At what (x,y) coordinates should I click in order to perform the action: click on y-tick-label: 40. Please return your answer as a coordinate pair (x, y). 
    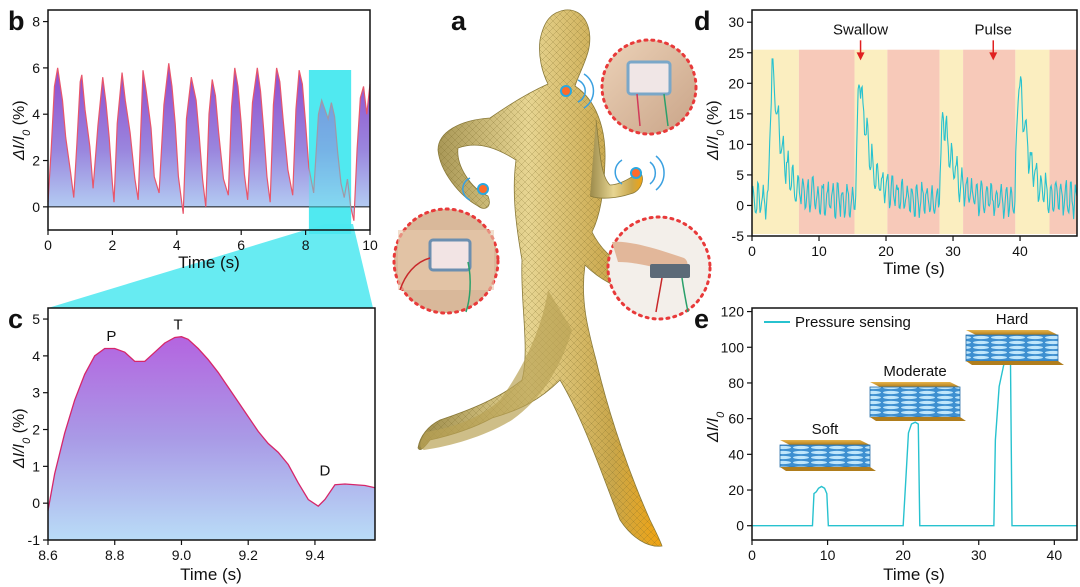
    Looking at the image, I should click on (736, 454).